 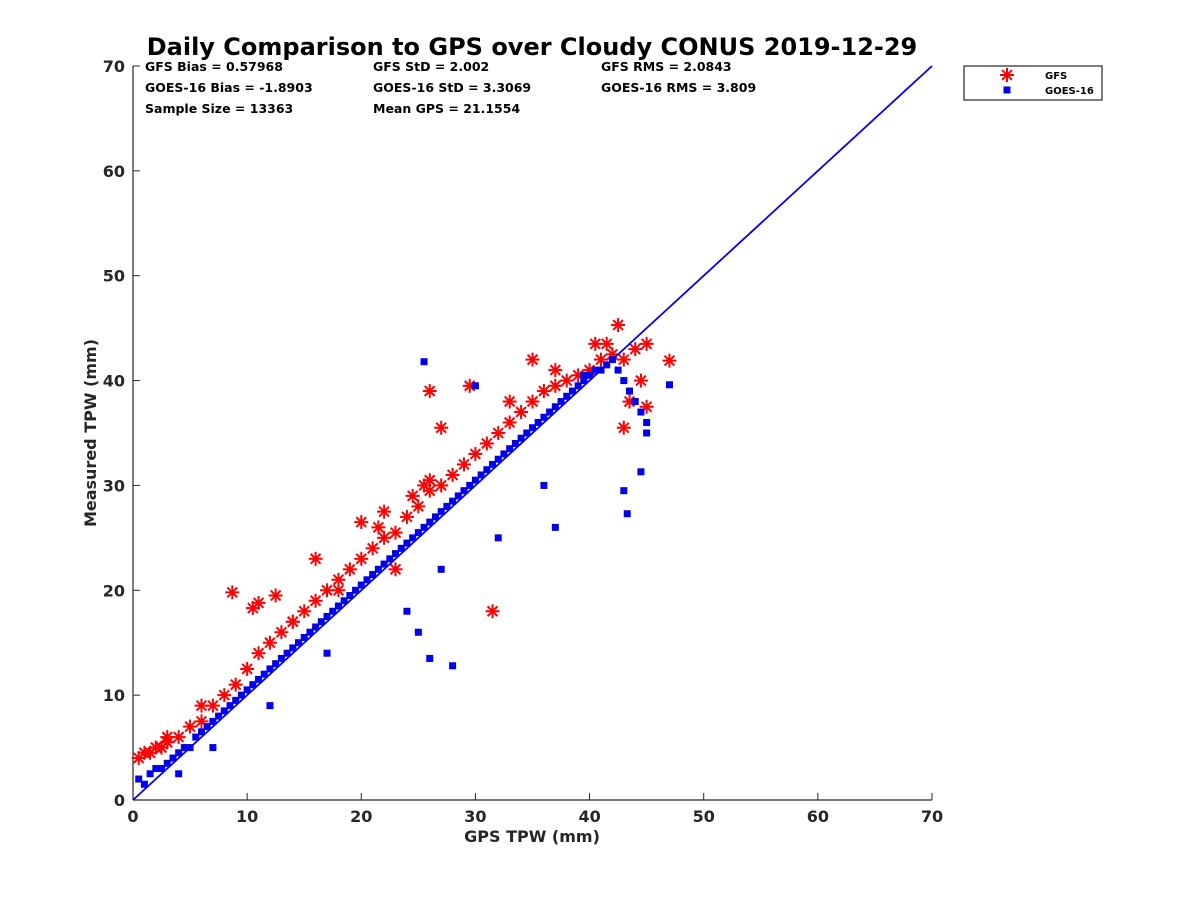 I want to click on x-tick-label: 0, so click(x=132, y=816).